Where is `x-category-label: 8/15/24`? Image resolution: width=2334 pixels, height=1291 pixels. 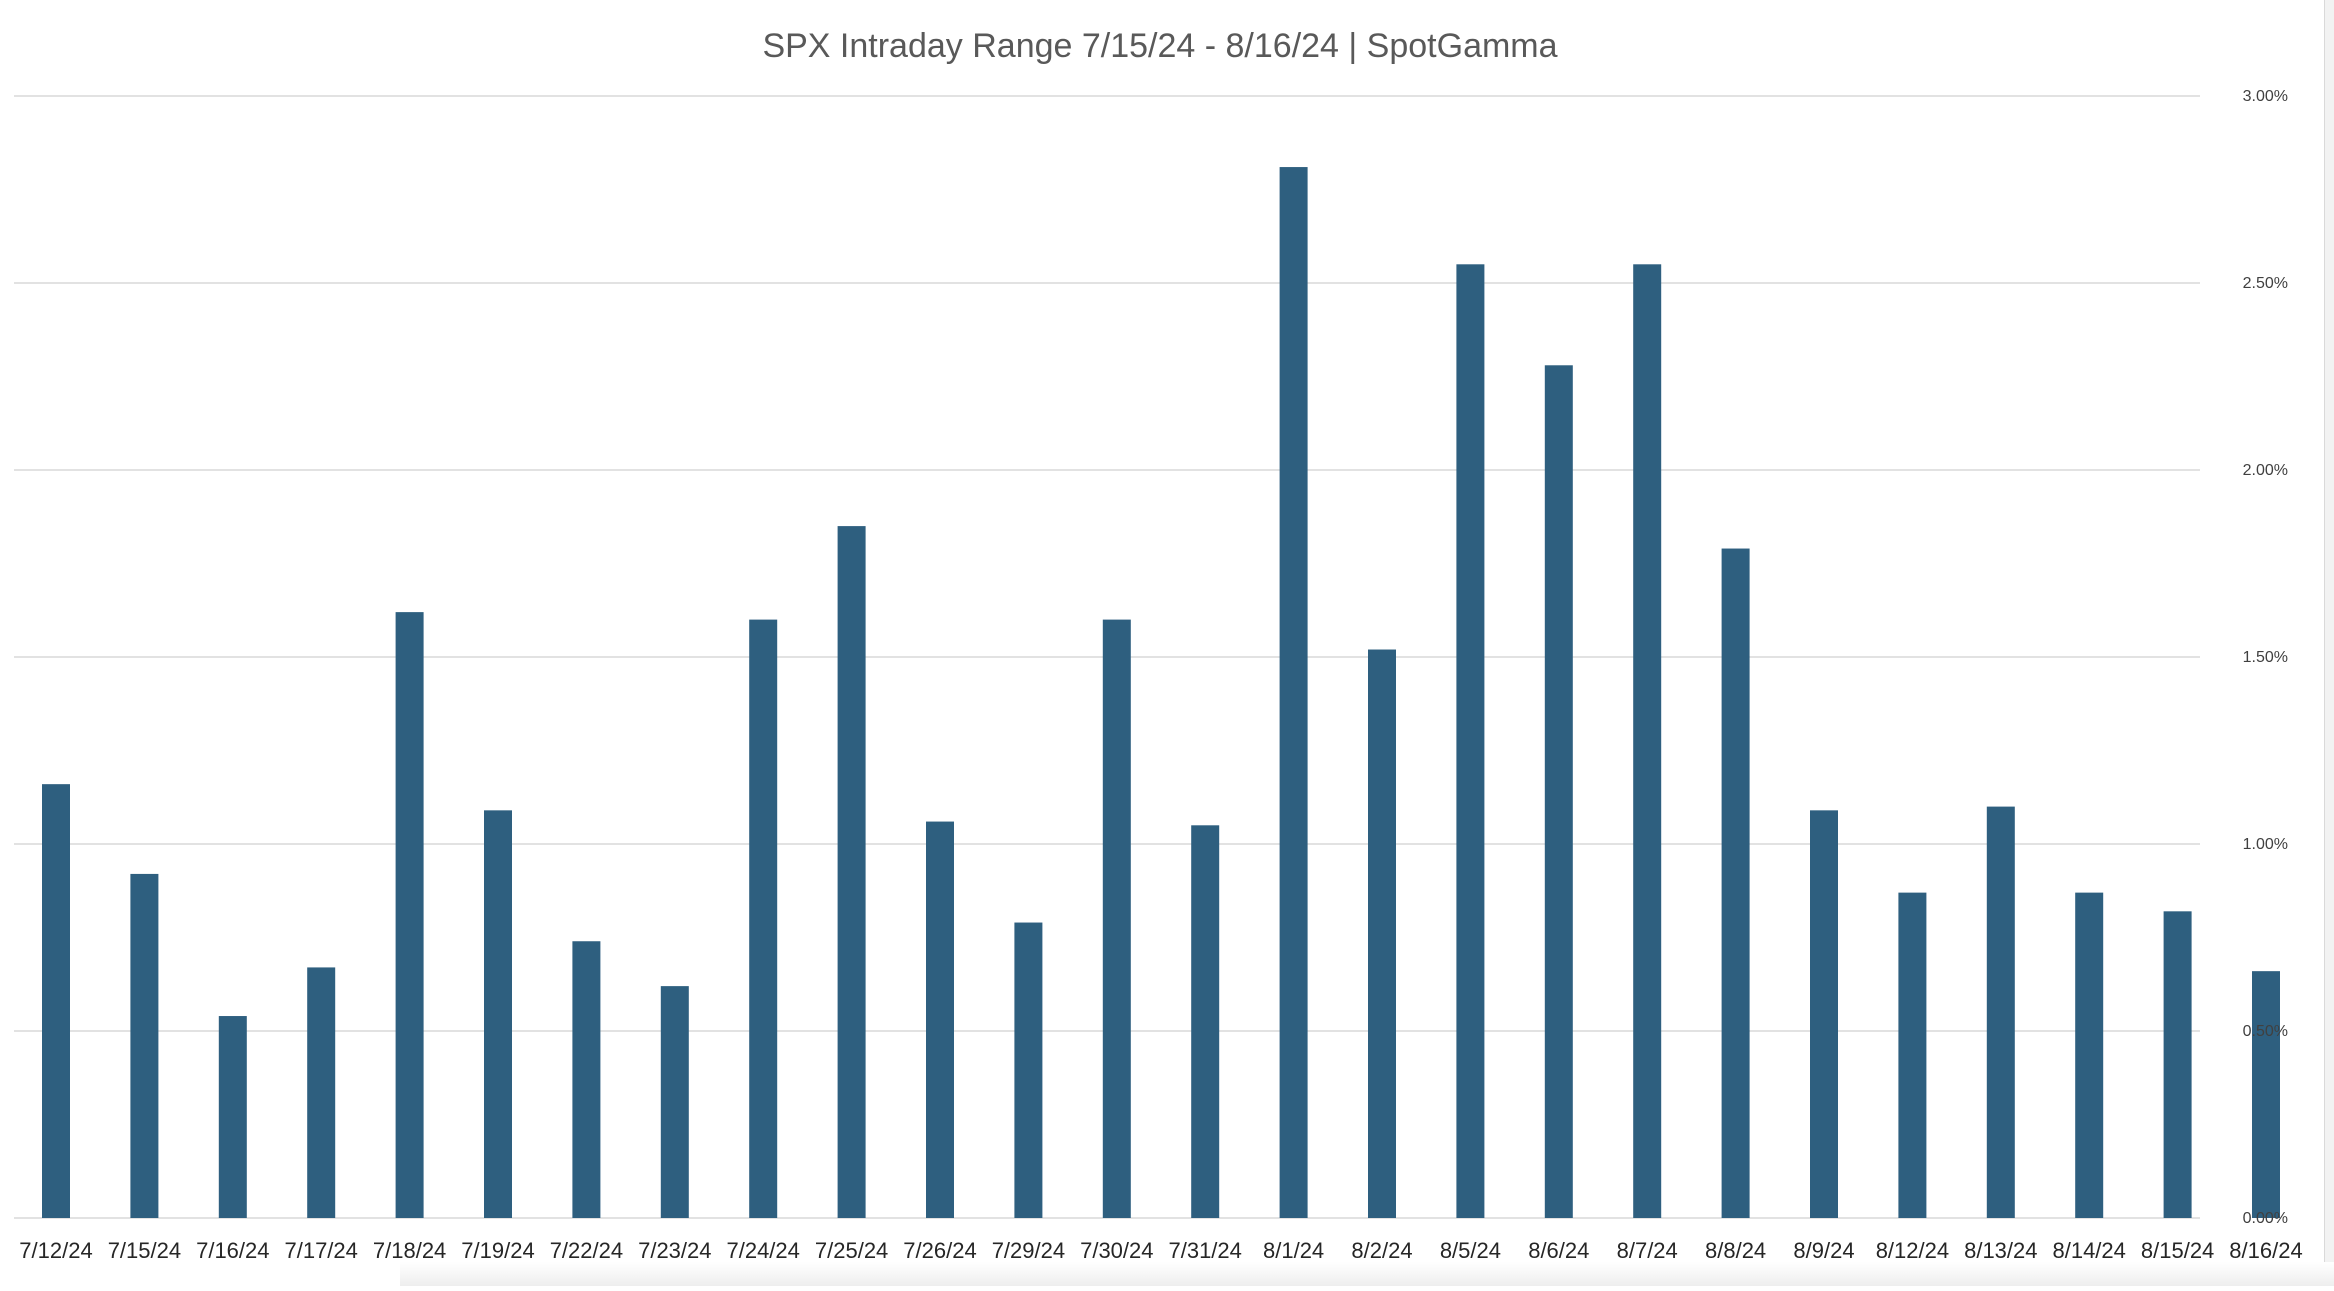 x-category-label: 8/15/24 is located at coordinates (2177, 1250).